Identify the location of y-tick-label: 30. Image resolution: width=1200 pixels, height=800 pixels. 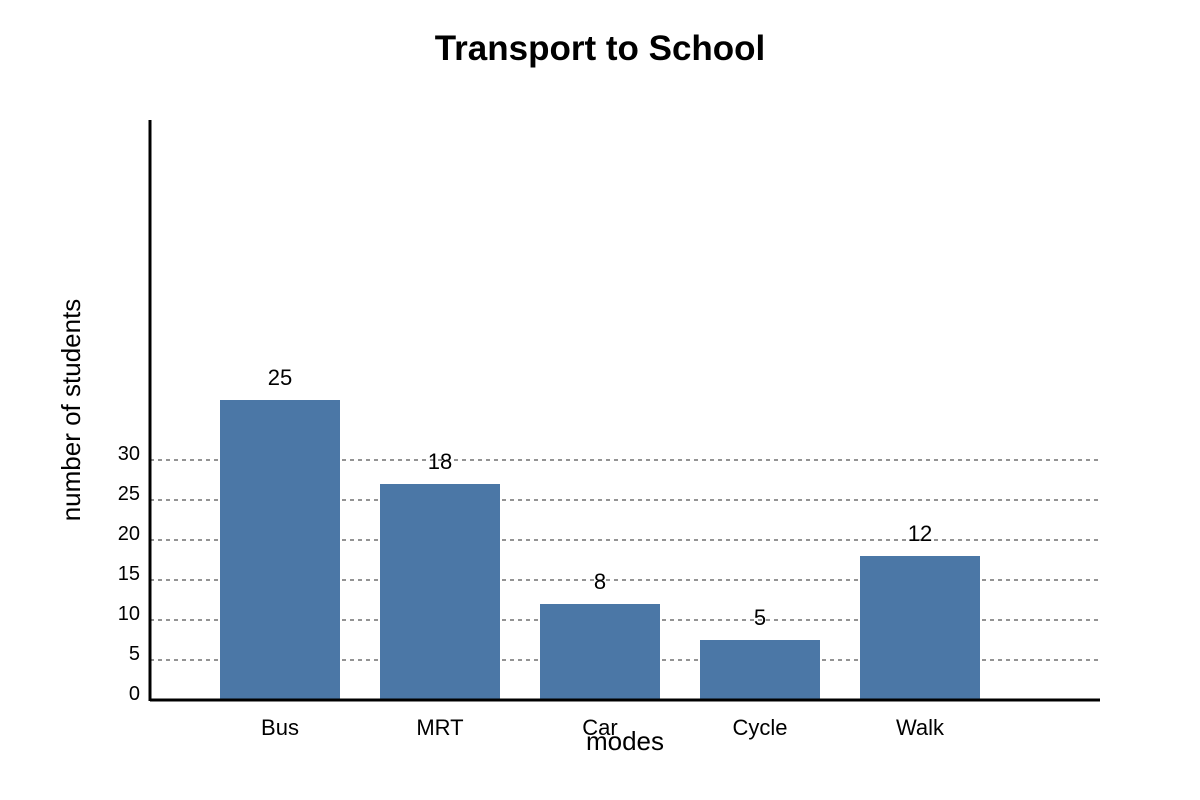
(129, 454).